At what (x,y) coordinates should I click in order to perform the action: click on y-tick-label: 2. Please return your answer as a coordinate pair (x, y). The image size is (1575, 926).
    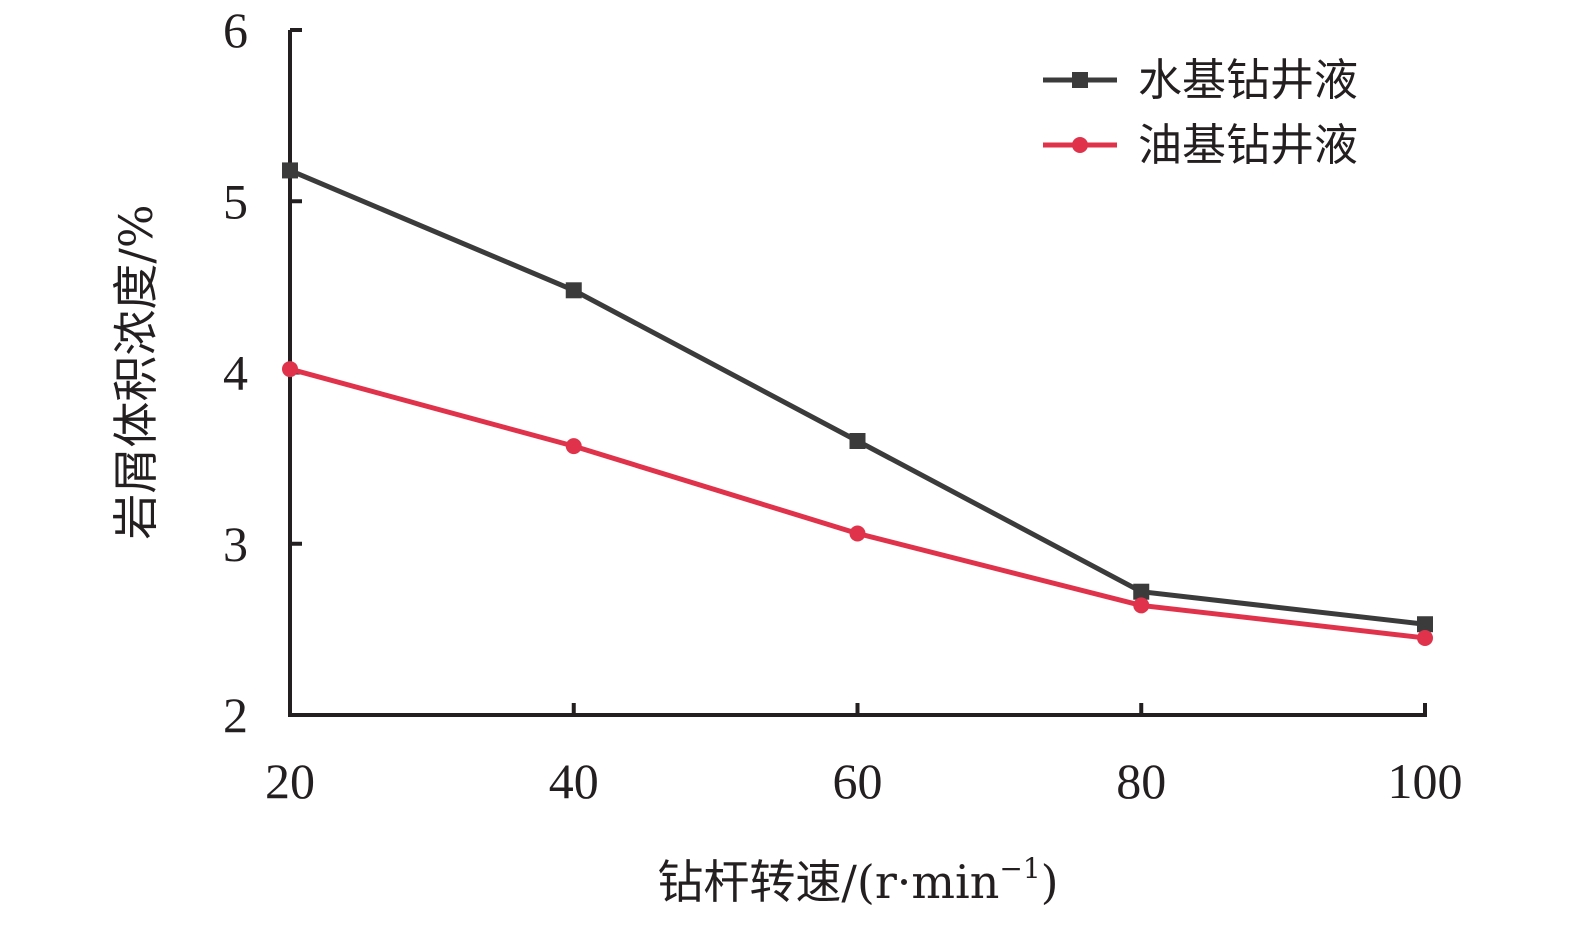
    Looking at the image, I should click on (235, 715).